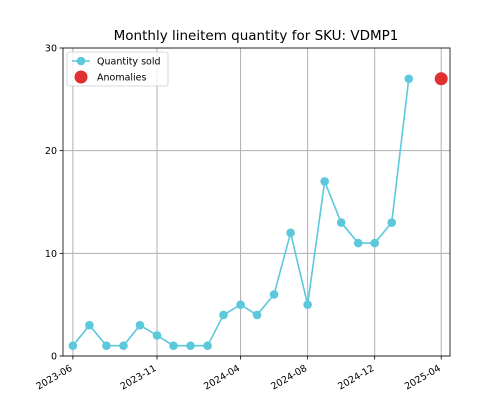  I want to click on anomaly-point, so click(441, 79).